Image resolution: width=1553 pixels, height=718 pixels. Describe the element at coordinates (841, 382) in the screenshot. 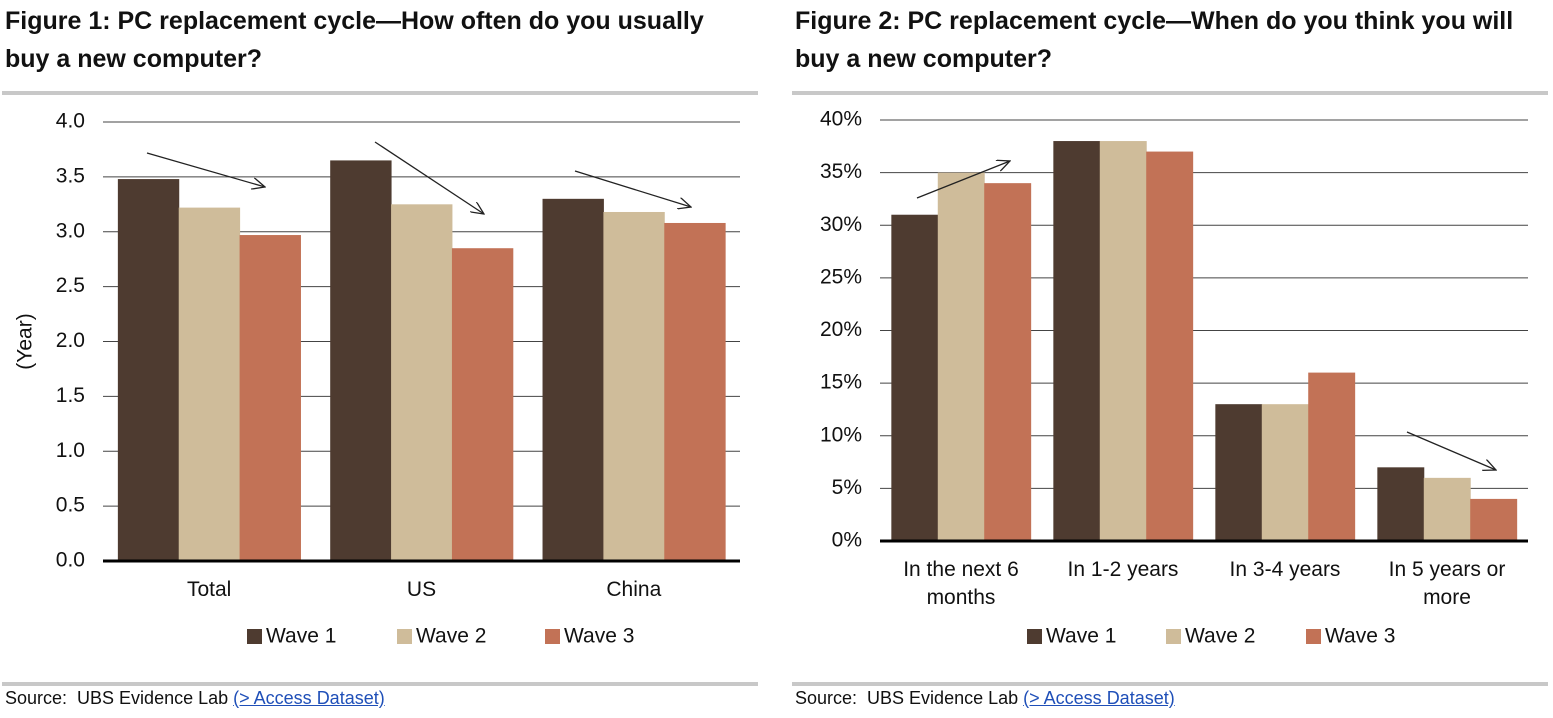

I see `y-tick-label: 15%` at that location.